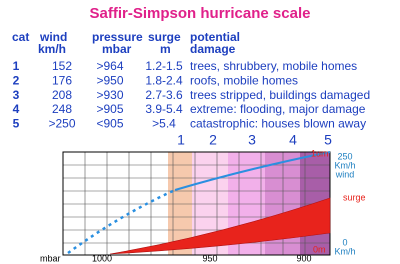  Describe the element at coordinates (109, 123) in the screenshot. I see `table-cell: <905` at that location.